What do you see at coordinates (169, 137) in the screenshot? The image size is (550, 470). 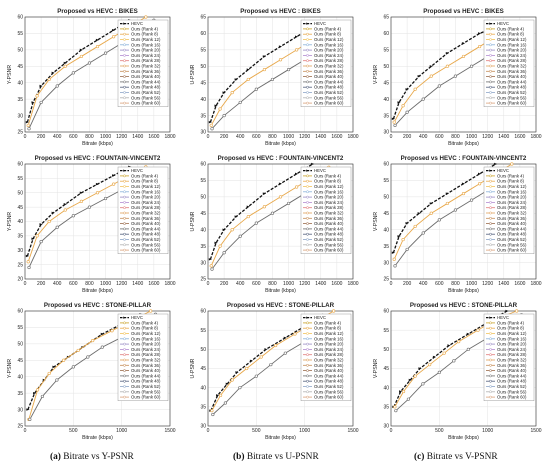 I see `x-tick-label: 1800` at bounding box center [169, 137].